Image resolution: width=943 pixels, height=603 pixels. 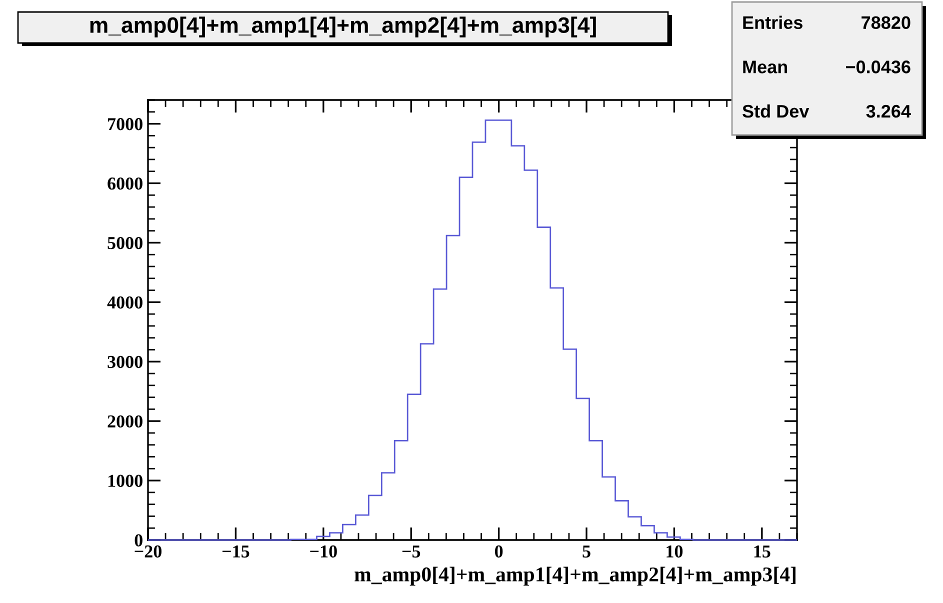 I want to click on x-tick-label: −5, so click(x=411, y=552).